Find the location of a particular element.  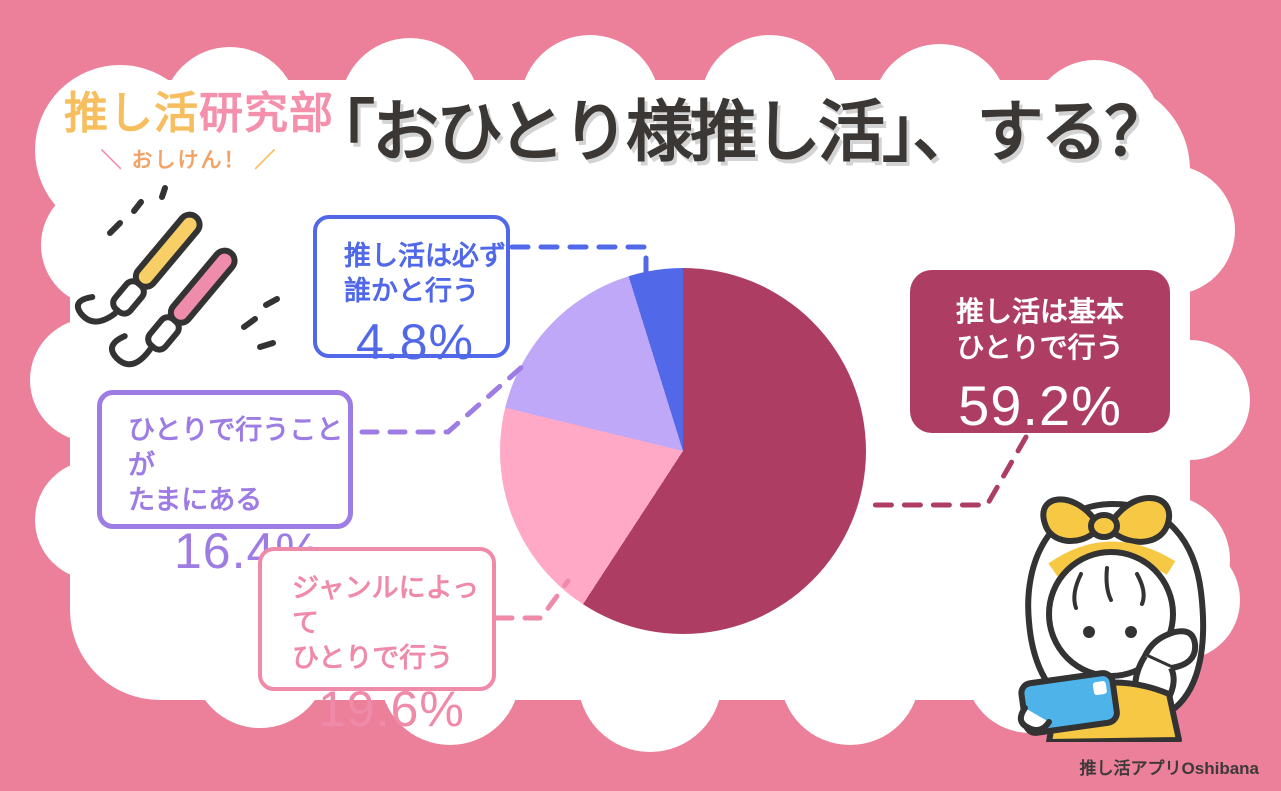

logo-subtitle: ＼ おしけん！ ／ is located at coordinates (189, 159).